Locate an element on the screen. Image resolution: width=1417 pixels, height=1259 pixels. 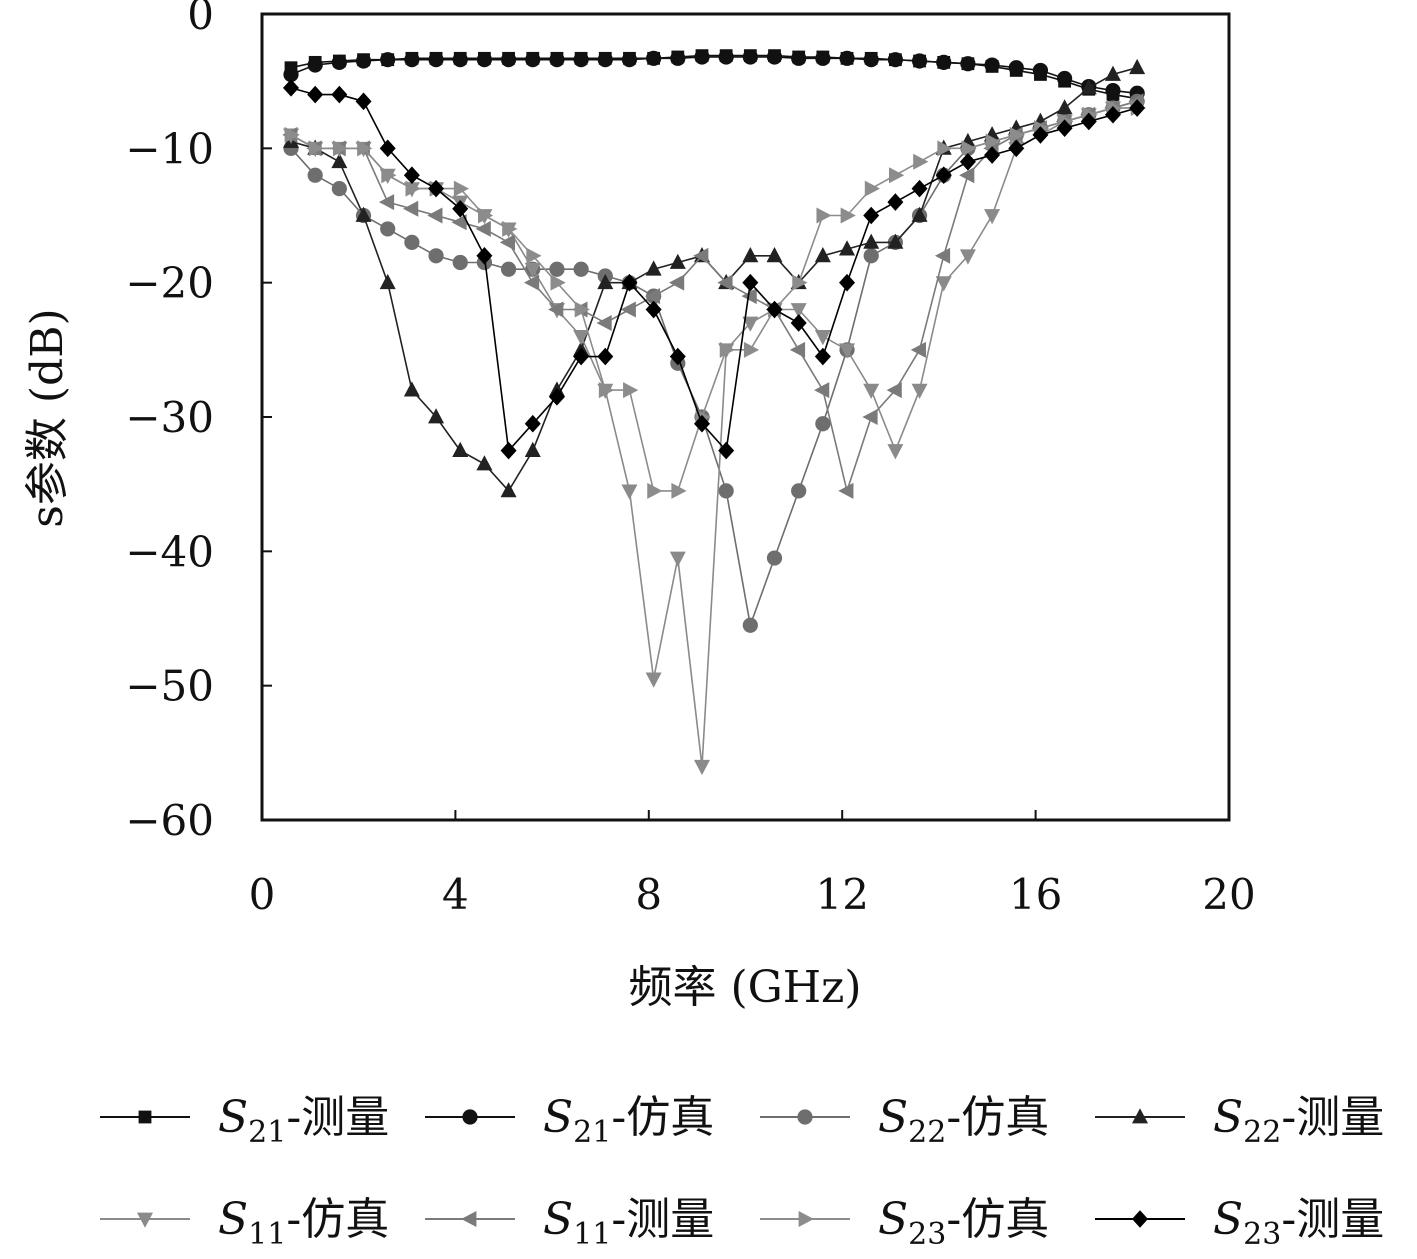
legend-item: S21-仿真 is located at coordinates (569, 1121).